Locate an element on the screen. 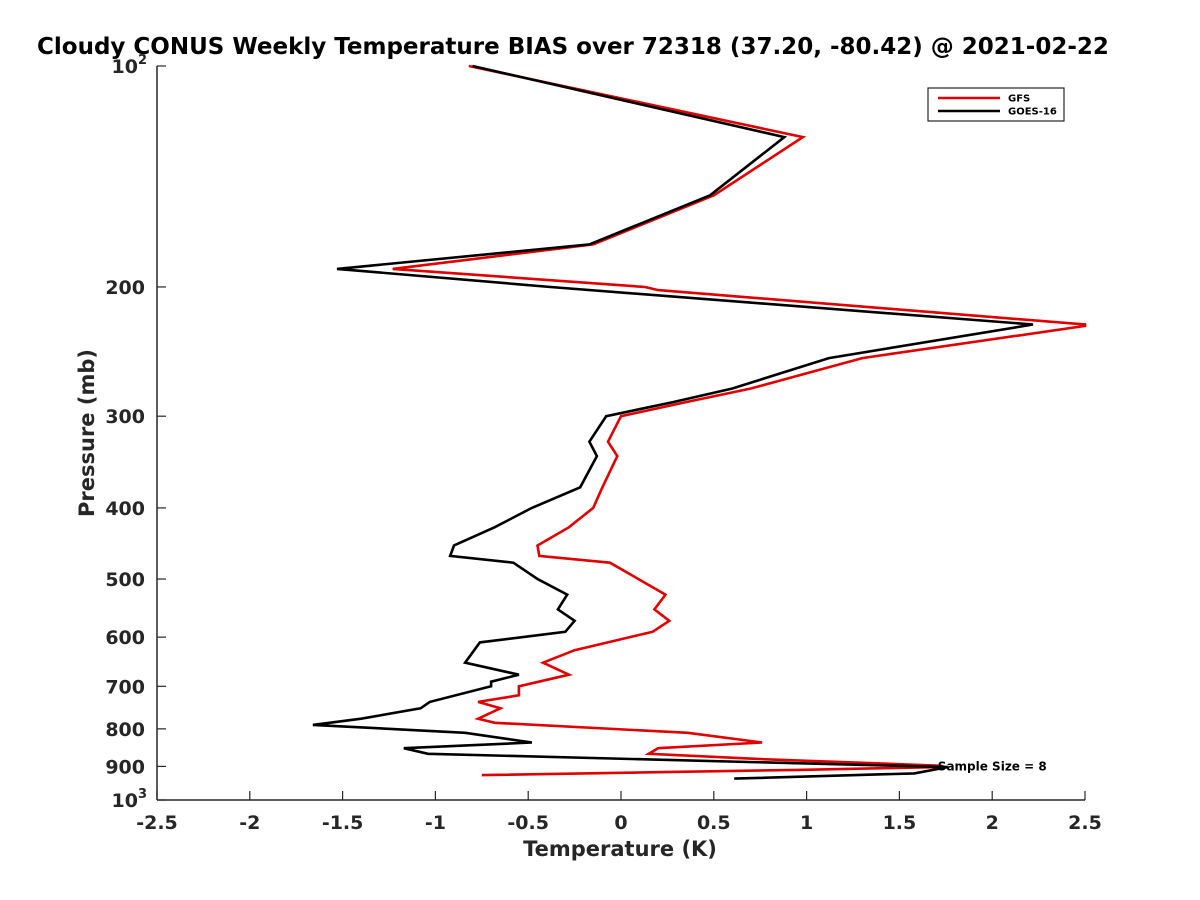 The width and height of the screenshot is (1200, 900). x-tick-label: -2 is located at coordinates (249, 823).